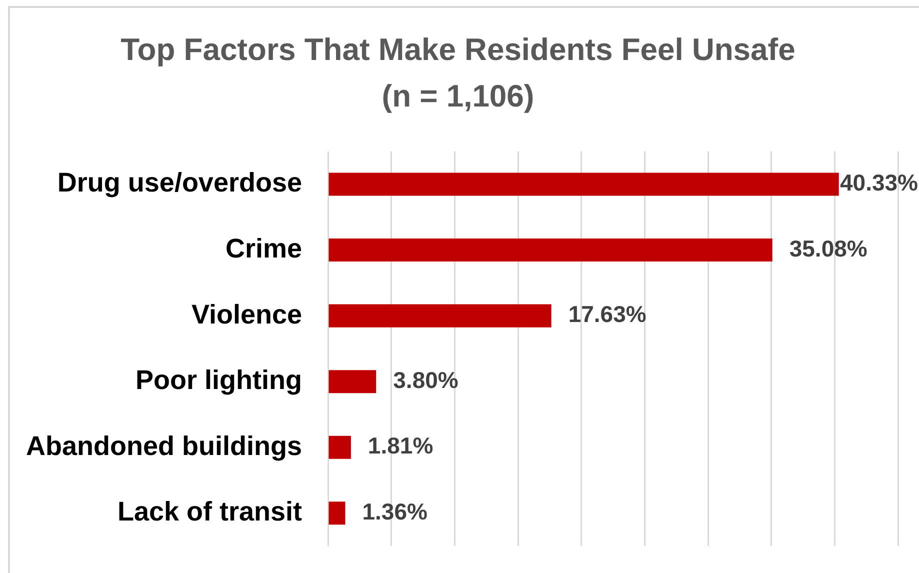 Image resolution: width=919 pixels, height=573 pixels. I want to click on data-label: 17.63%, so click(607, 314).